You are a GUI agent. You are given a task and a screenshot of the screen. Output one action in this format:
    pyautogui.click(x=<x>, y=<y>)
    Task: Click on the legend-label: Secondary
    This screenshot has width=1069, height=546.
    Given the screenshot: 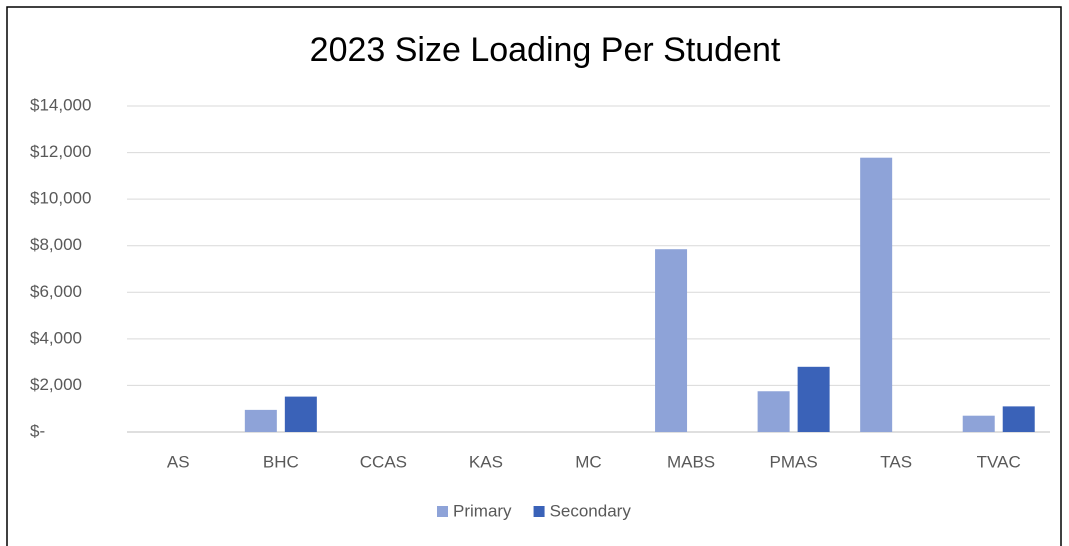 What is the action you would take?
    pyautogui.click(x=591, y=510)
    